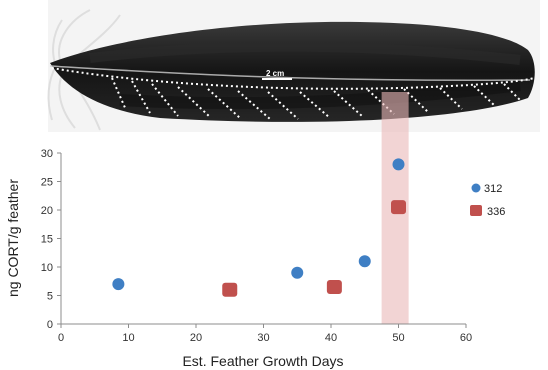 The height and width of the screenshot is (370, 548). I want to click on y-tick-label: 20, so click(47, 211).